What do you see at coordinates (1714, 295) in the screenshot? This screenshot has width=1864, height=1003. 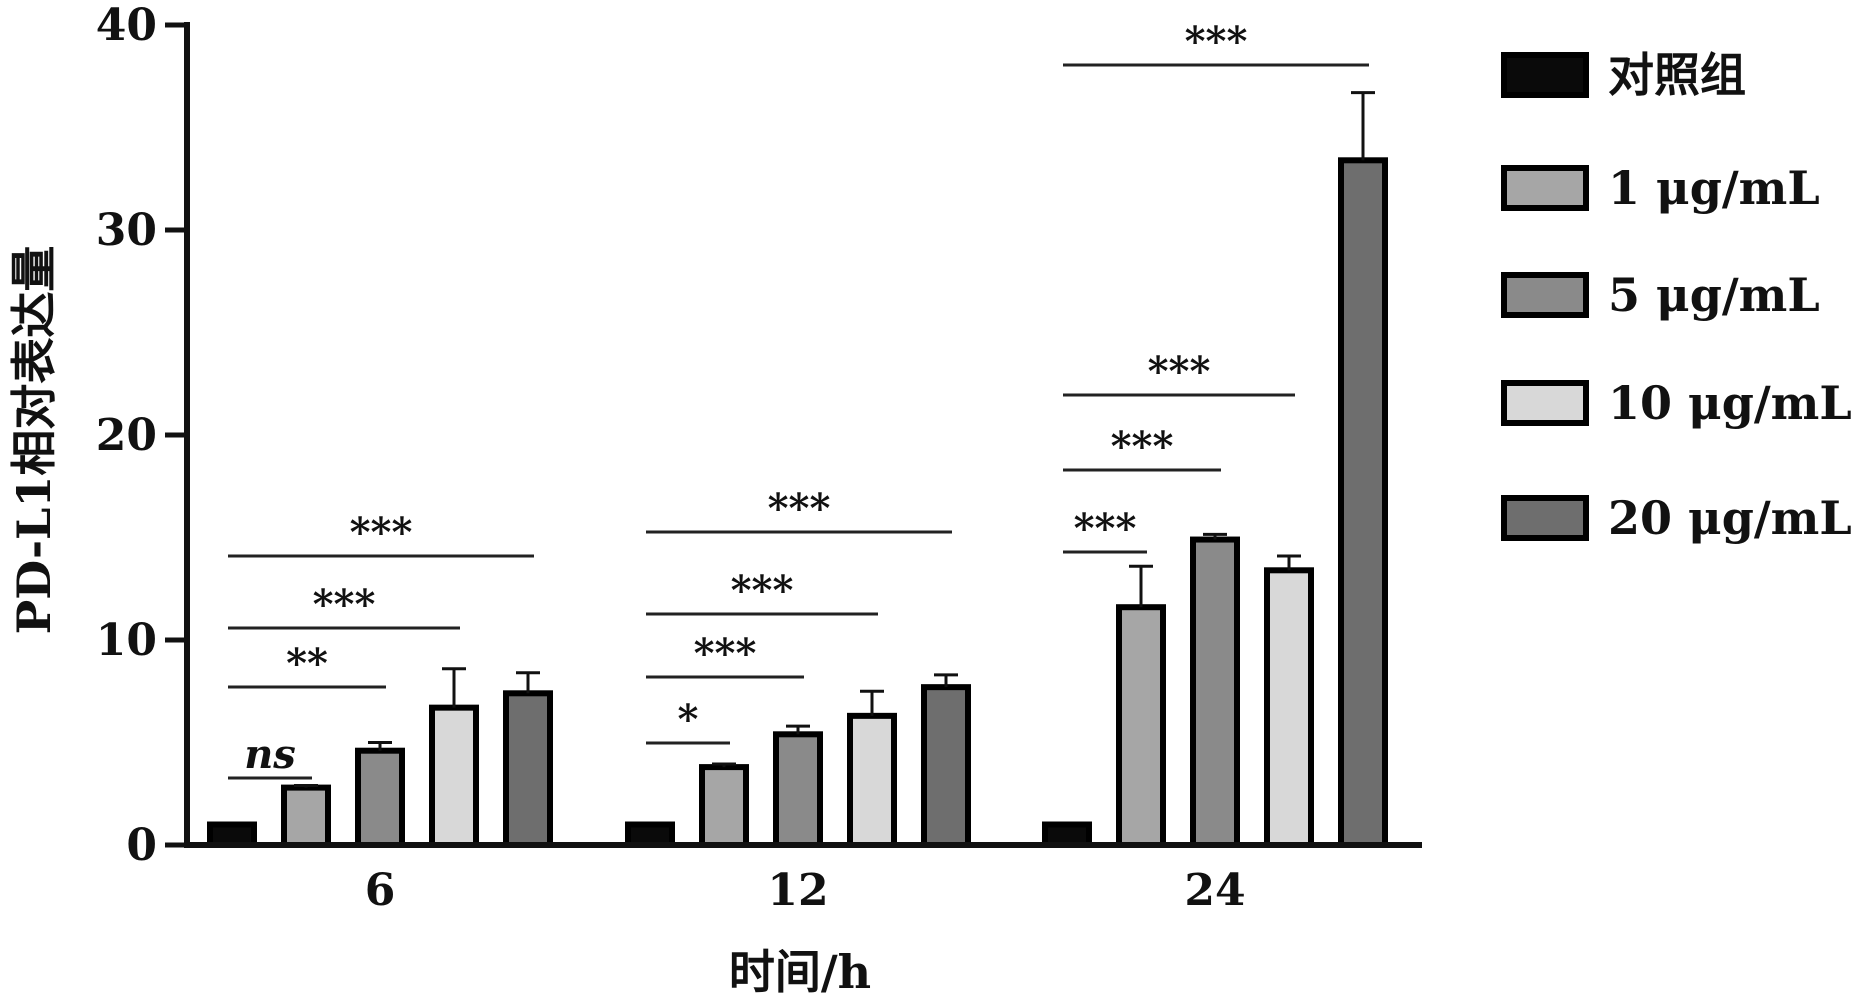 I see `legend-label: 5 μg/mL` at bounding box center [1714, 295].